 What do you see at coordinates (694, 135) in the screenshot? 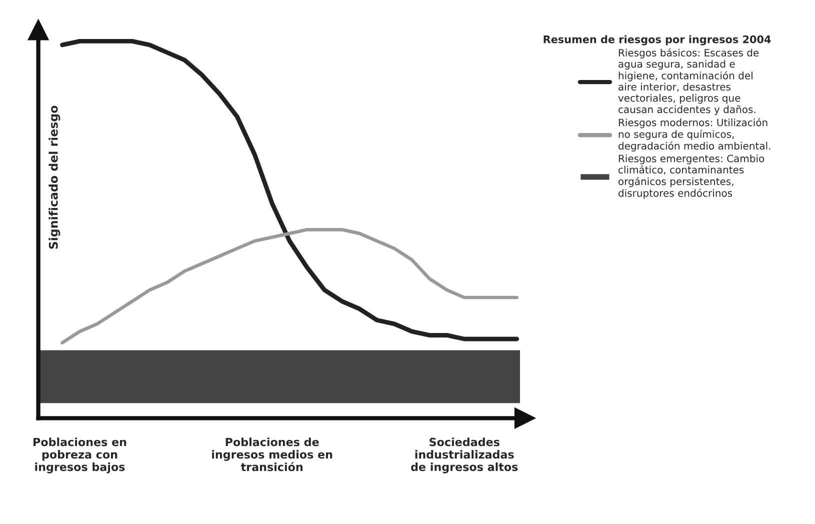
I see `legend-label: Riesgos modernos: Utilización no segura de químicos, degradación medio ambiental.` at bounding box center [694, 135].